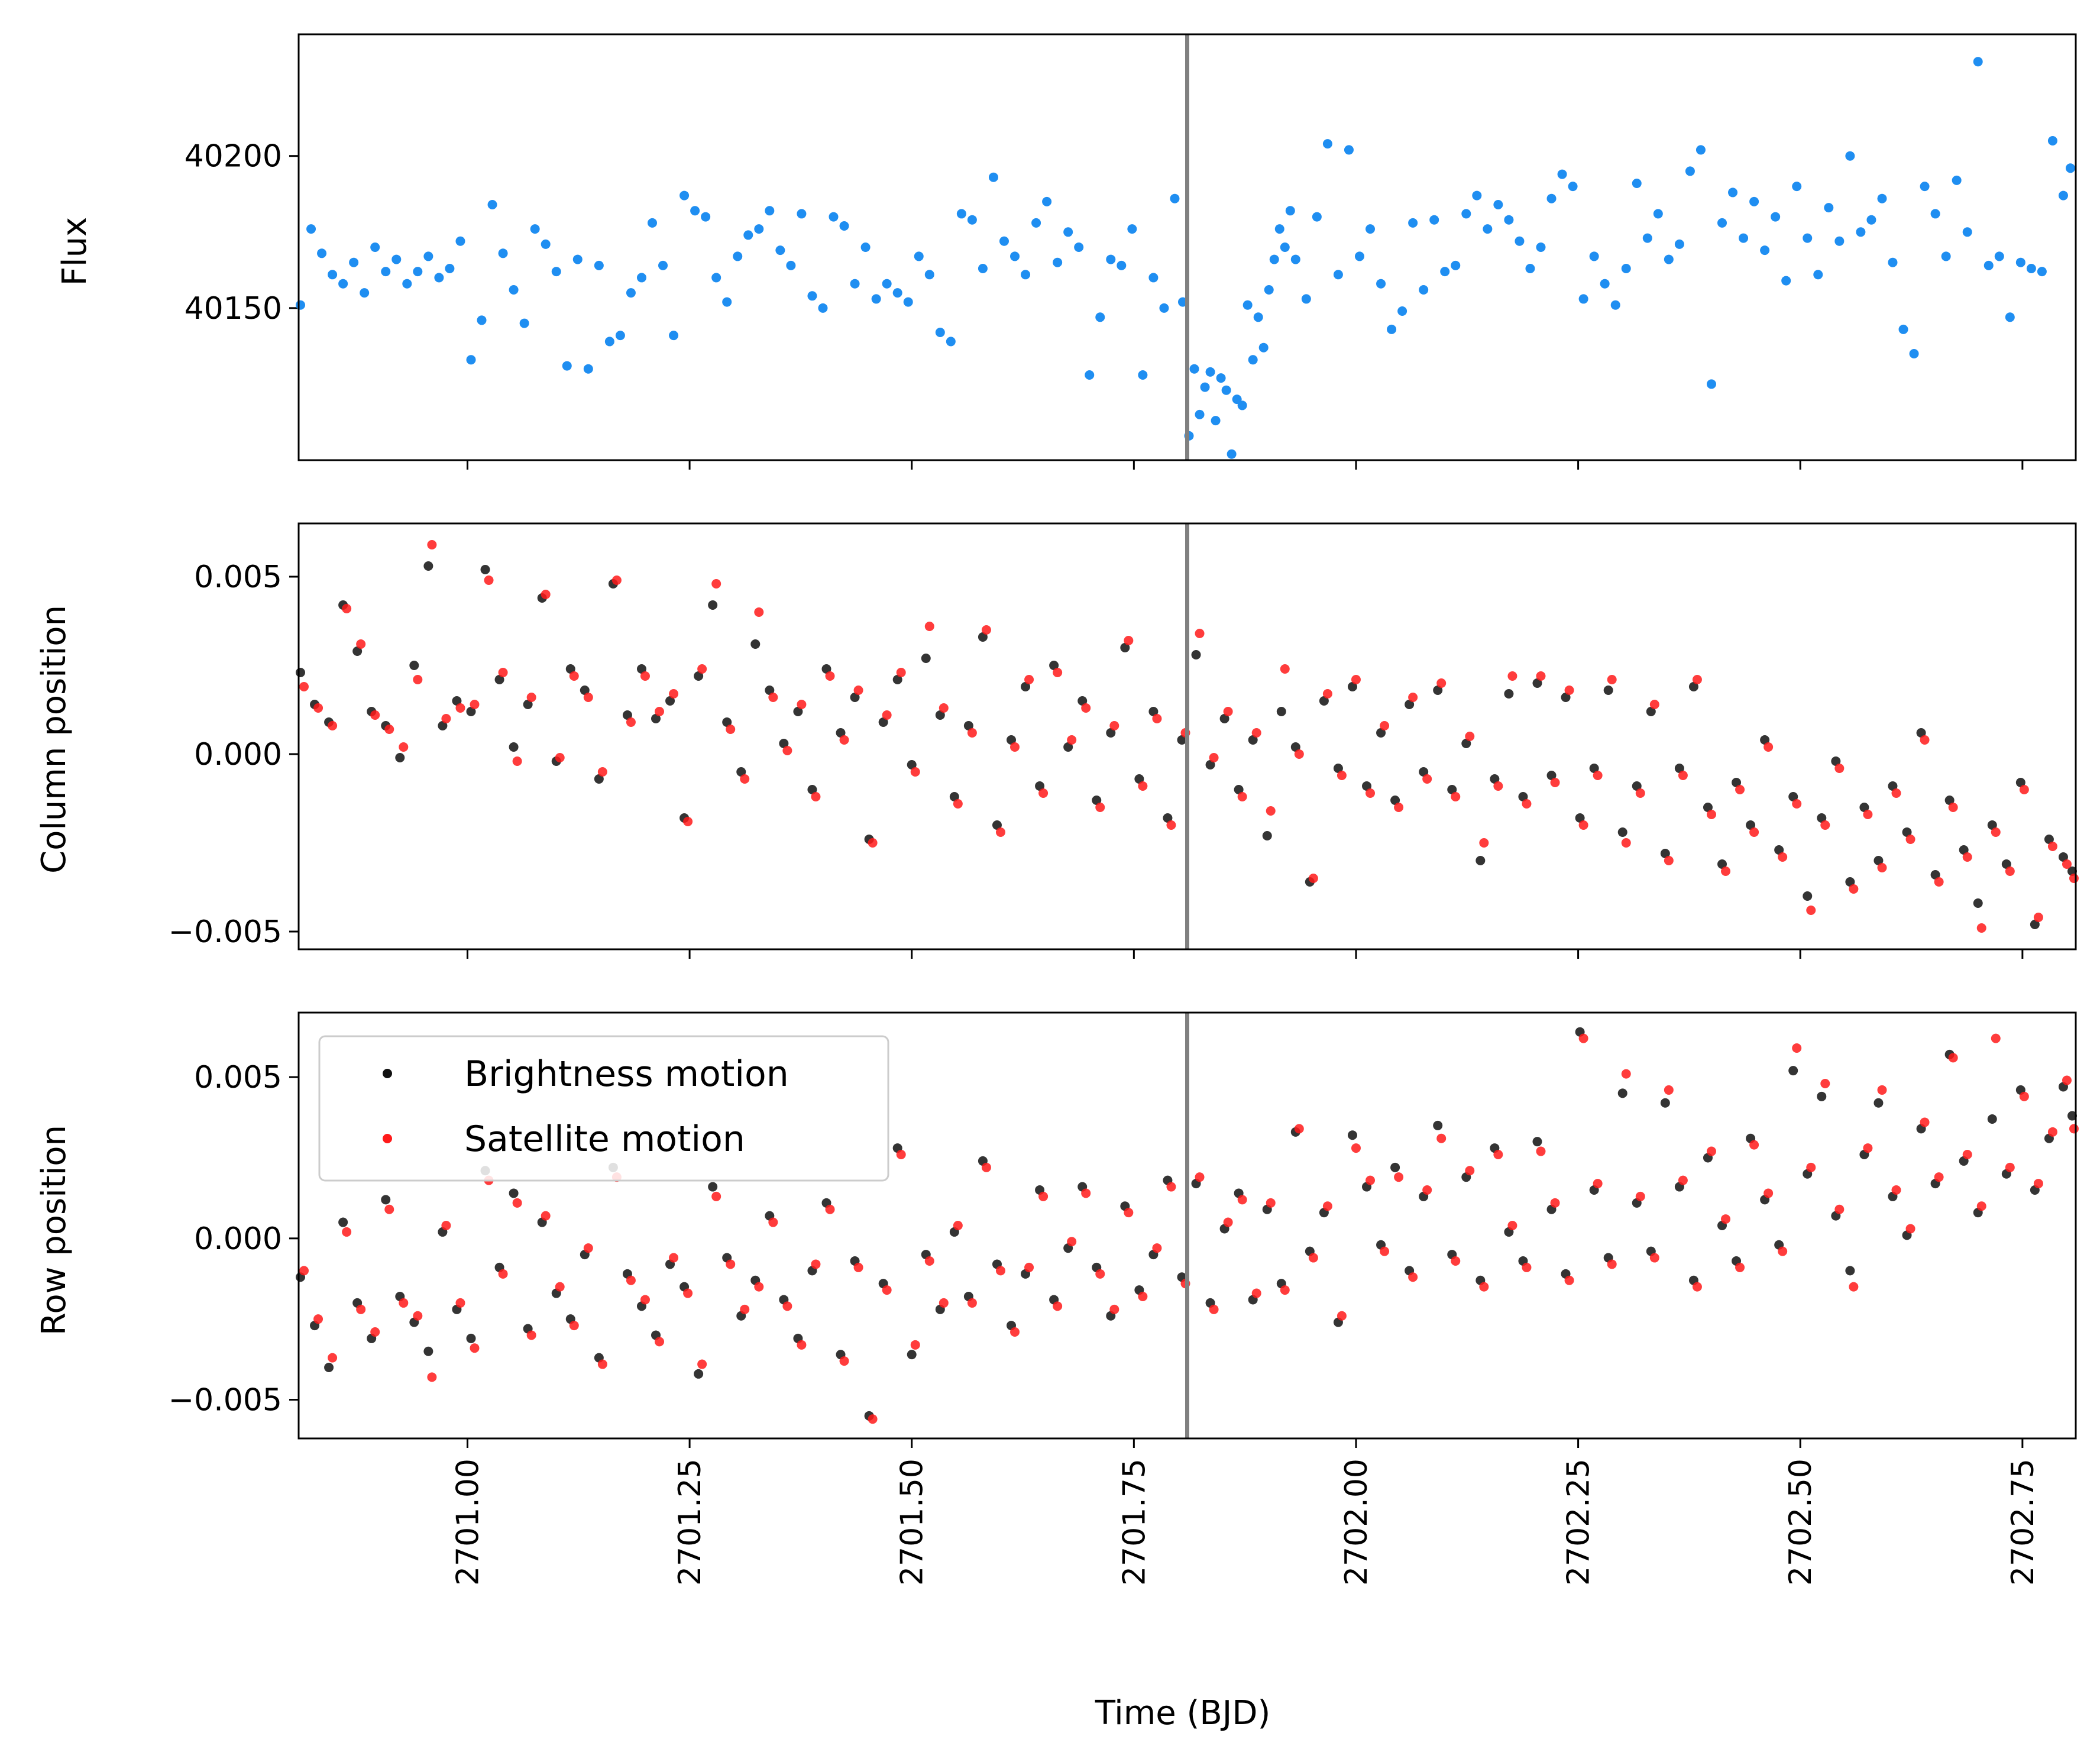  Describe the element at coordinates (225, 1400) in the screenshot. I see `y-tick-label: −0.005` at that location.